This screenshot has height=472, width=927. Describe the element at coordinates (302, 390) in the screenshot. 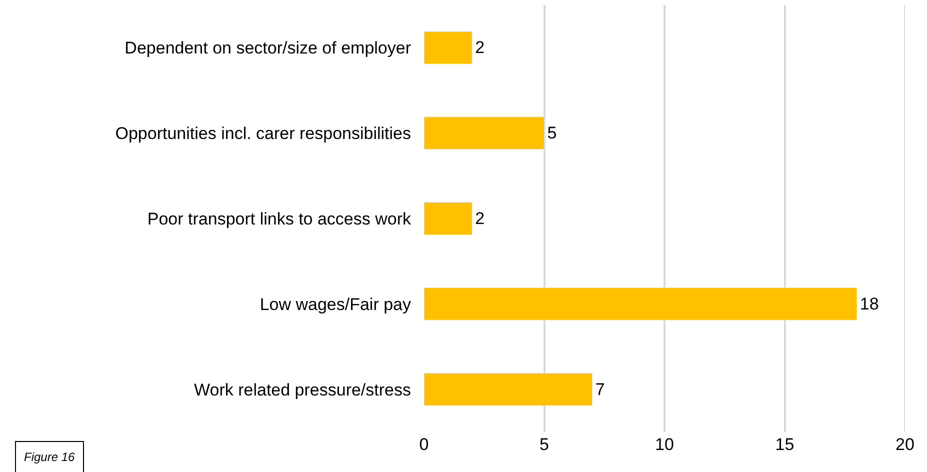

I see `y-tick-label: Work related pressure/stress` at that location.